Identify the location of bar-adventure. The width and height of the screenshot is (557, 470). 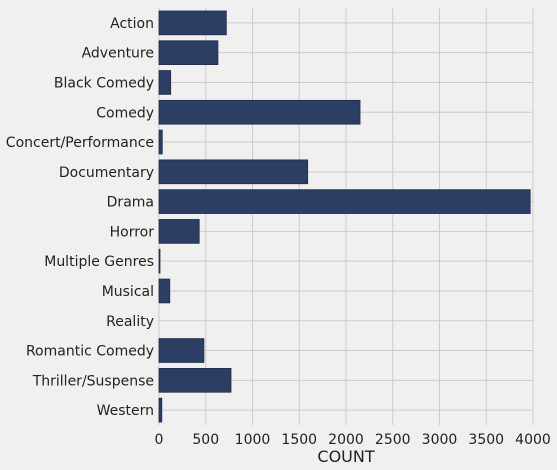
(188, 52).